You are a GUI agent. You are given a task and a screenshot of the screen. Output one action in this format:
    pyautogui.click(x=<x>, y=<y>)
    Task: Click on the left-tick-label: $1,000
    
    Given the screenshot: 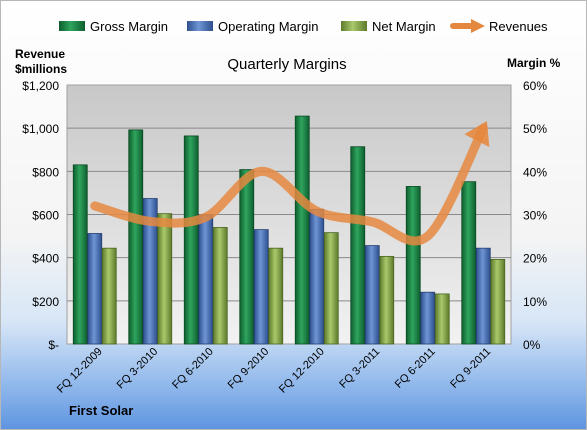 What is the action you would take?
    pyautogui.click(x=40, y=129)
    